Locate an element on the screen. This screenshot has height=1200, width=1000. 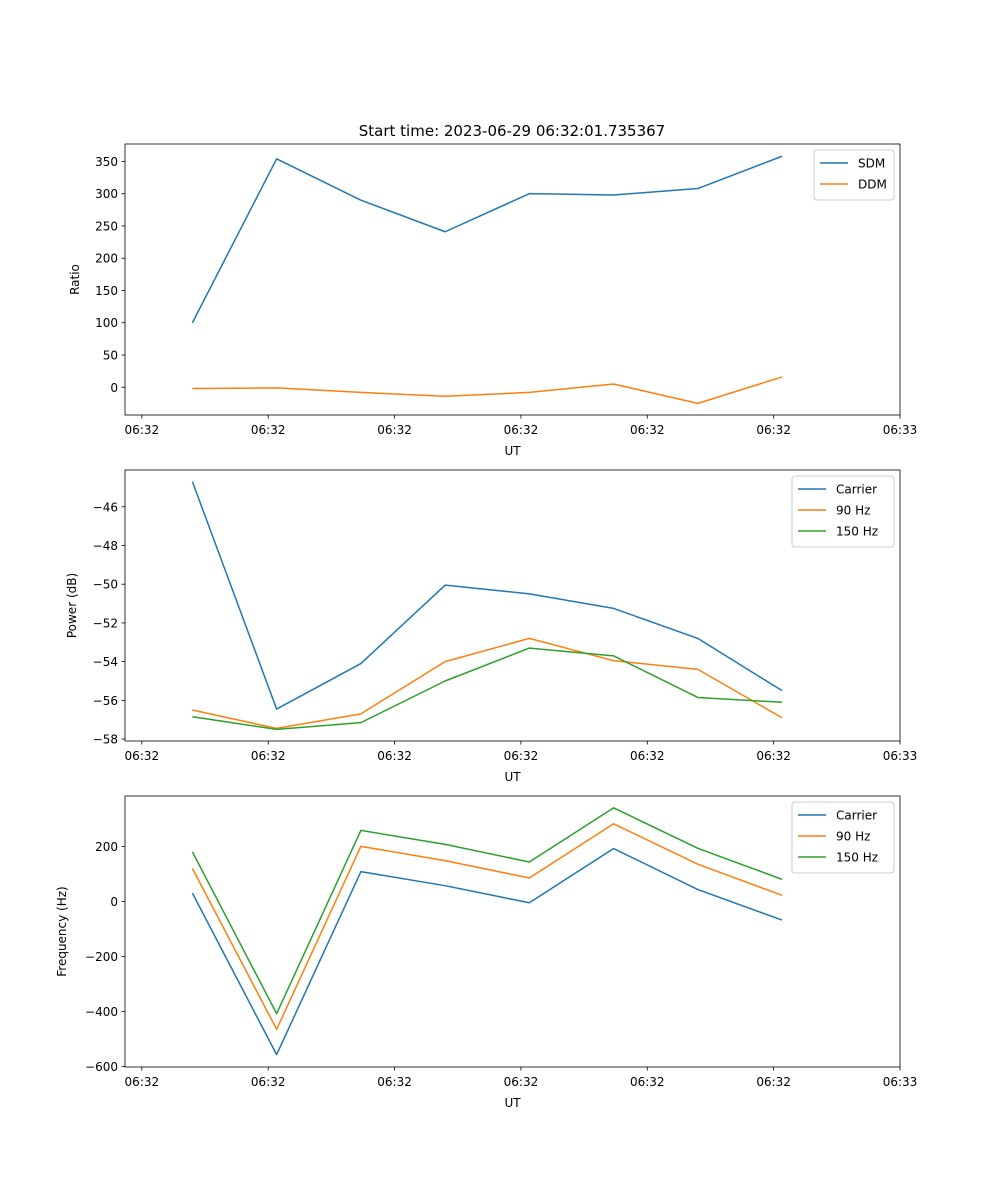
ratio-series-sdm-line is located at coordinates (487, 239).